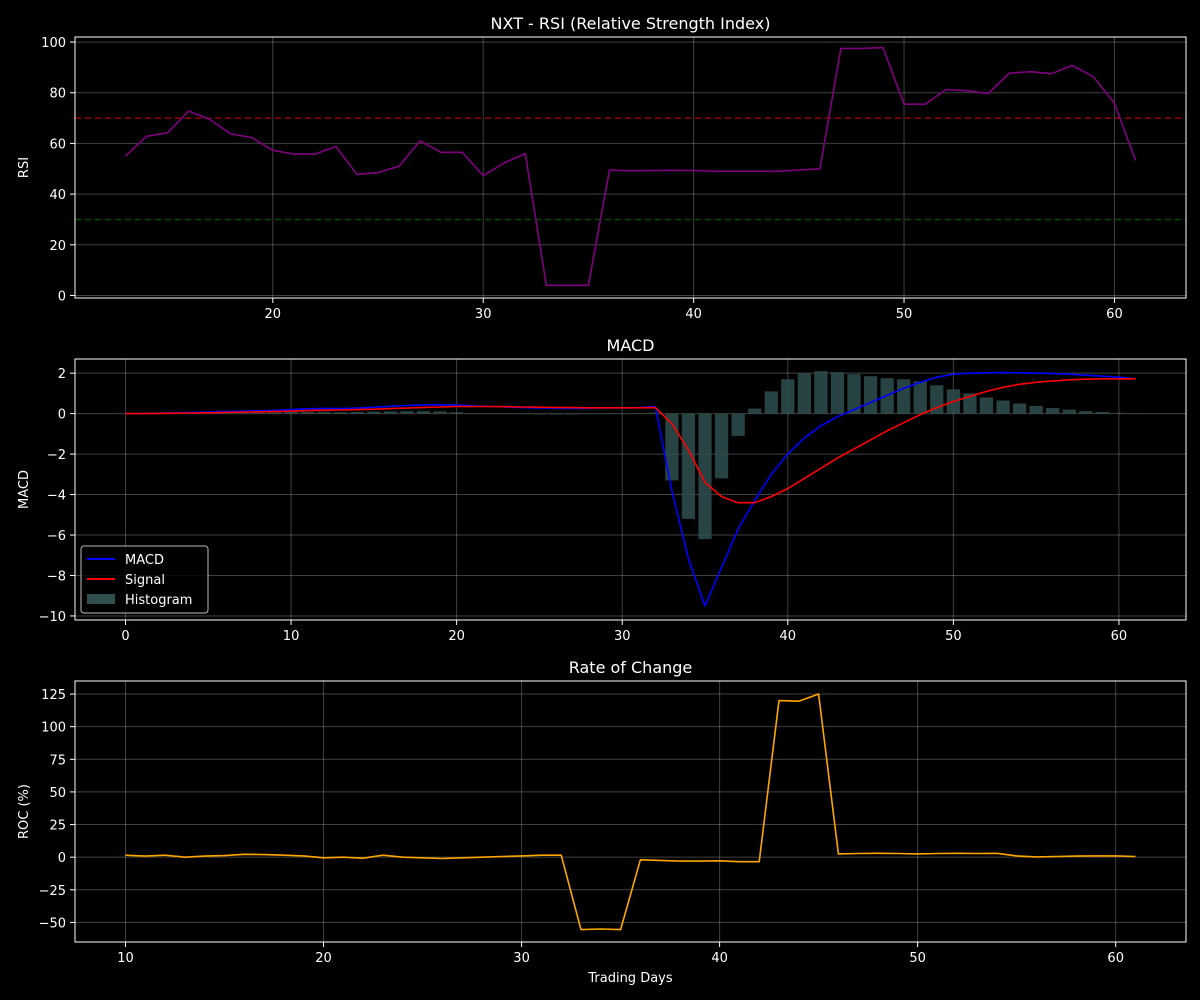 Image resolution: width=1200 pixels, height=1000 pixels. What do you see at coordinates (24, 811) in the screenshot?
I see `y-axis-label: ROC (%)` at bounding box center [24, 811].